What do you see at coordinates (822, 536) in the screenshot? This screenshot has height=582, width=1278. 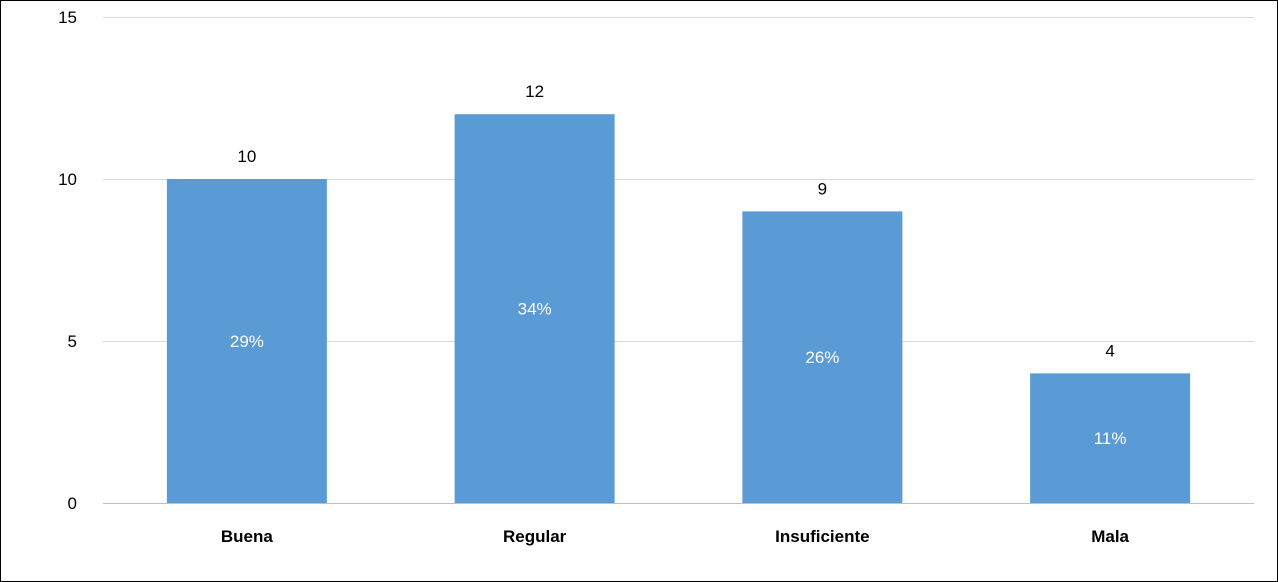 I see `x-category-label: Insuficiente` at bounding box center [822, 536].